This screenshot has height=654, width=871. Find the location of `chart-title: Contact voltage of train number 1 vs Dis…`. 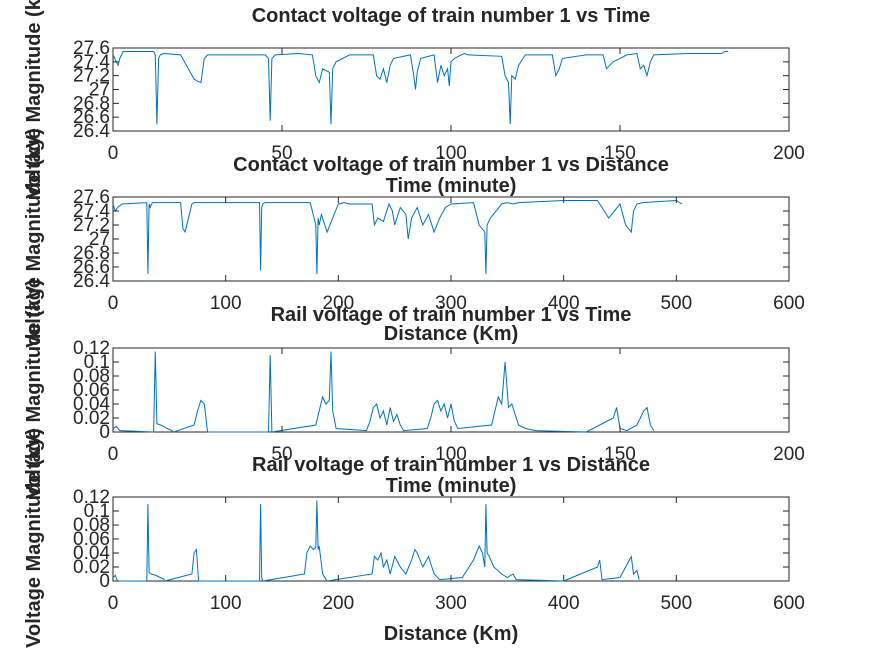

chart-title: Contact voltage of train number 1 vs Dis… is located at coordinates (451, 165).